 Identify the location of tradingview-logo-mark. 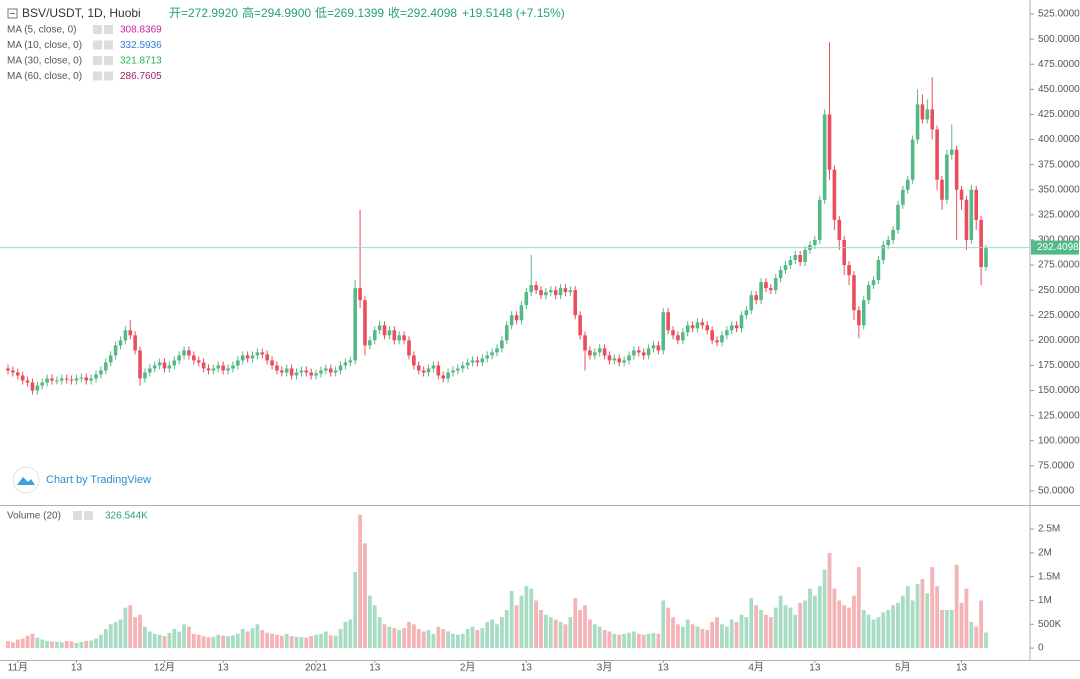
(26, 481).